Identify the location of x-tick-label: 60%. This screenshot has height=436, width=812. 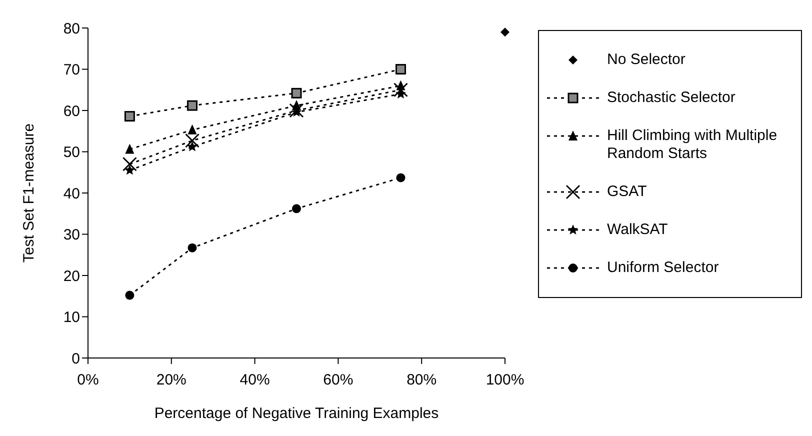
(338, 380).